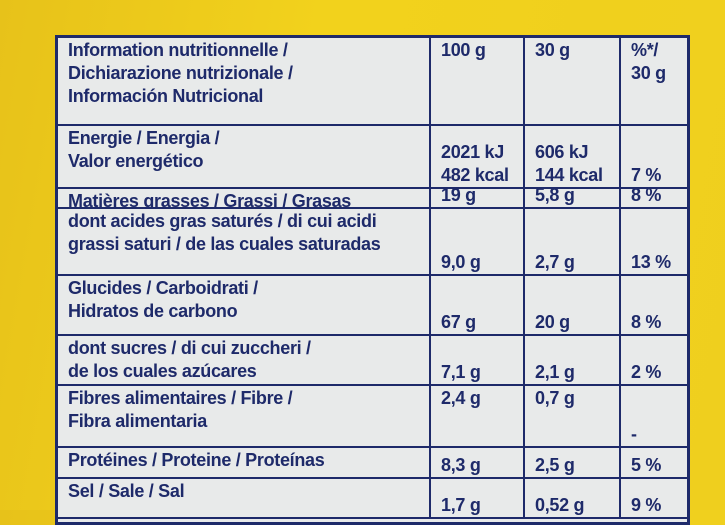 This screenshot has width=725, height=525. Describe the element at coordinates (646, 372) in the screenshot. I see `cell-line: 2 %` at that location.